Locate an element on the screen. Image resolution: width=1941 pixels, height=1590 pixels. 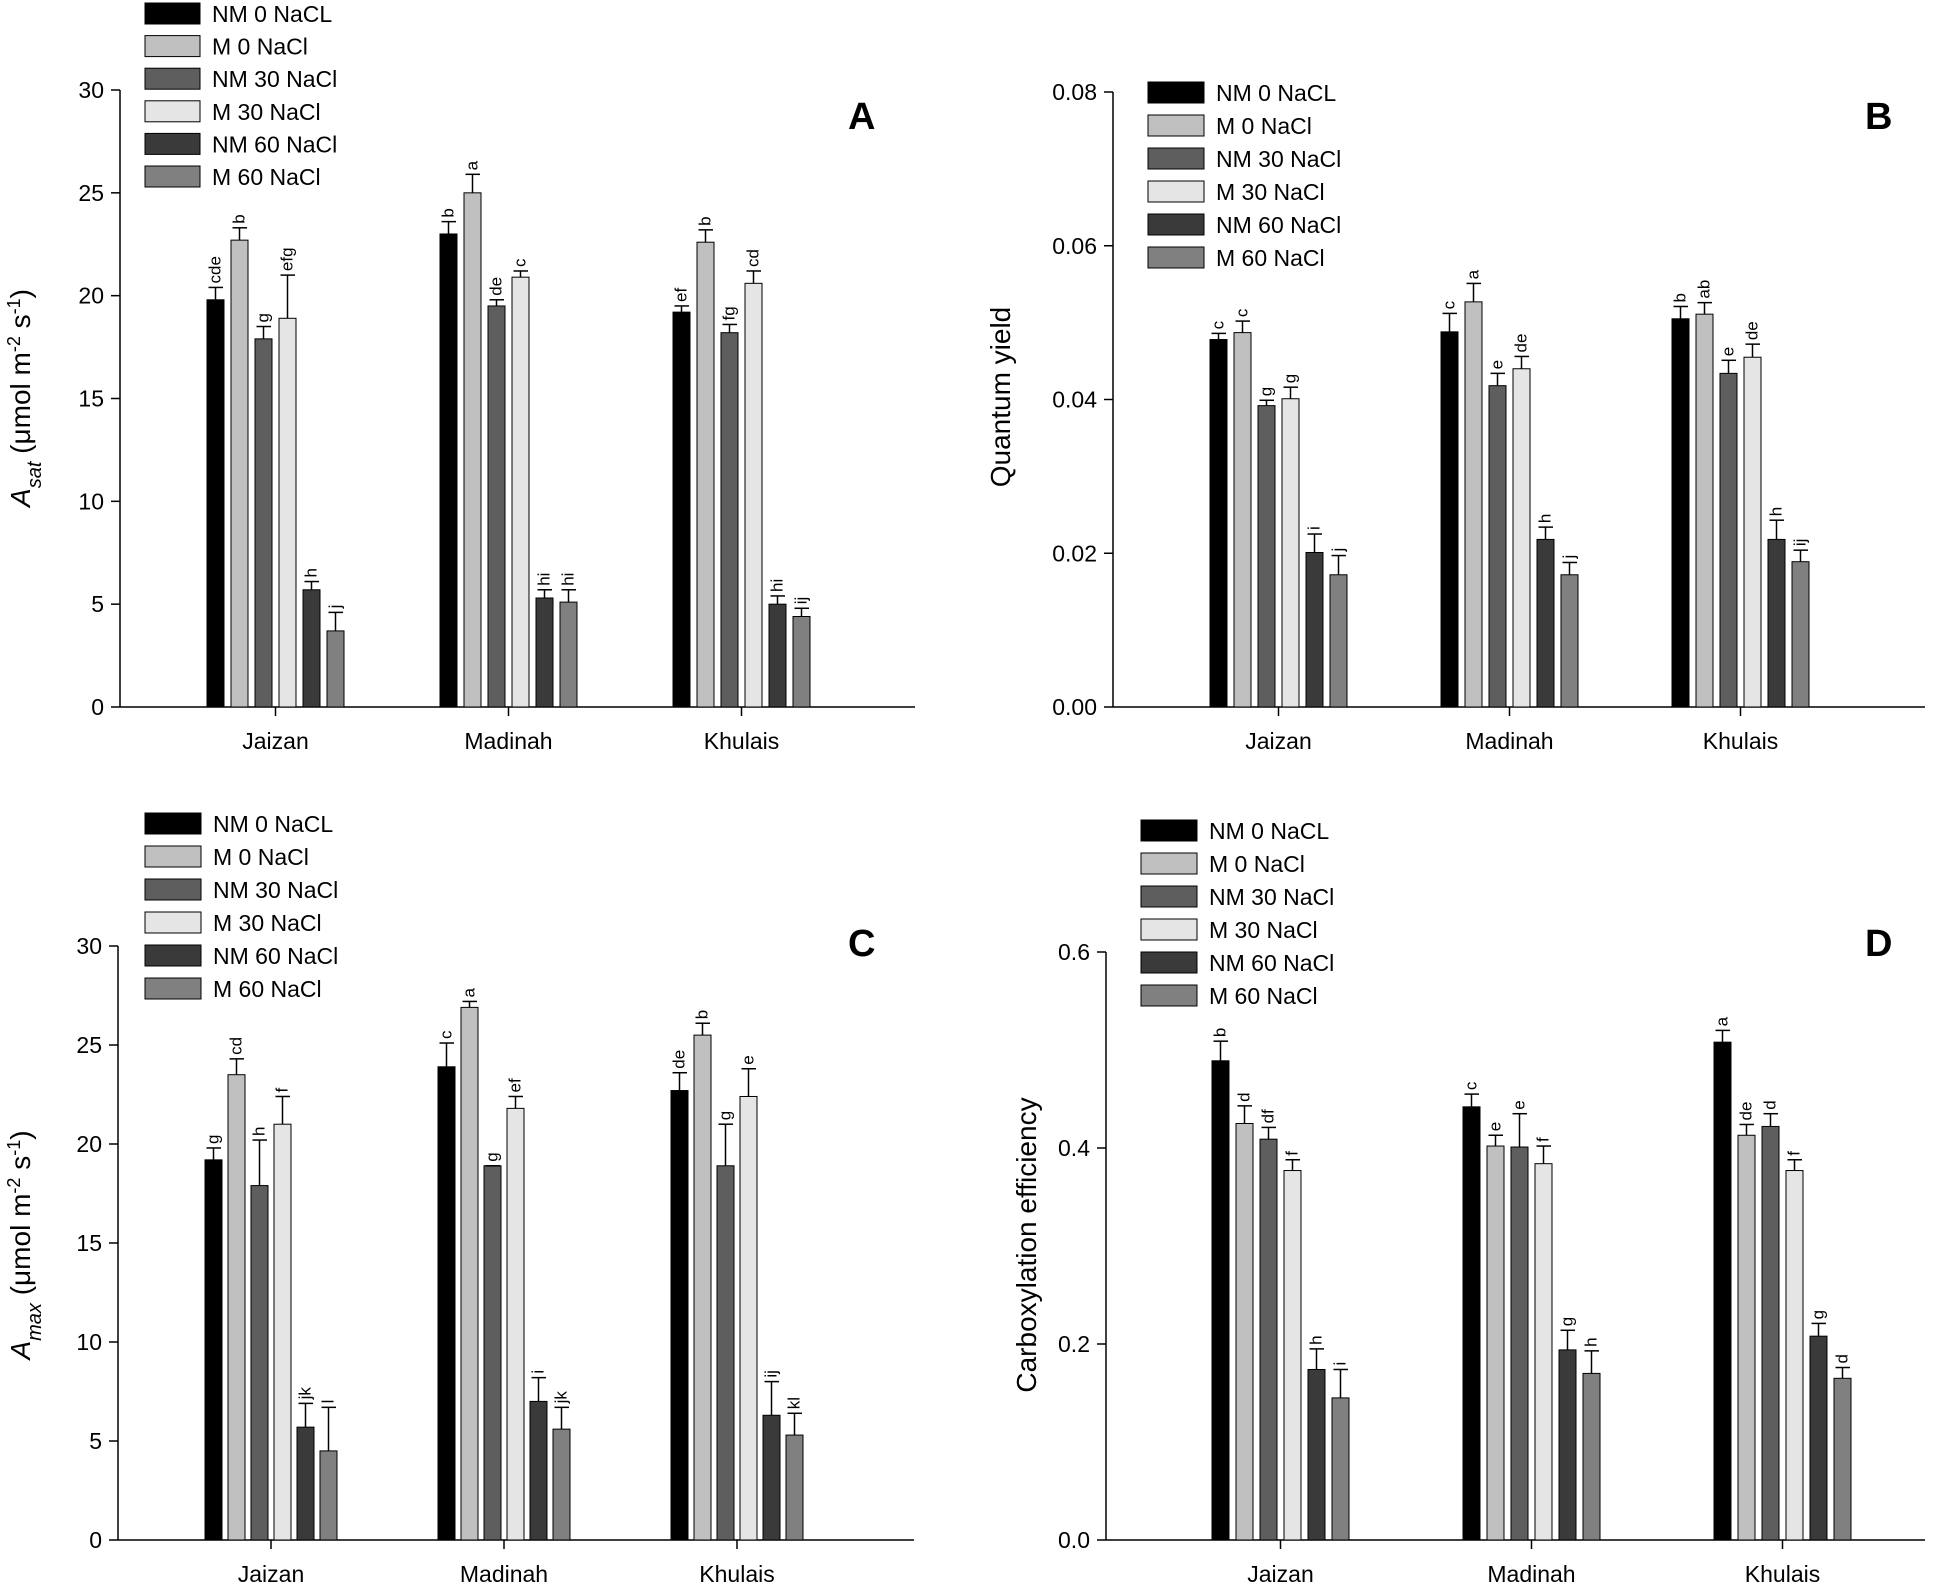
y-axis-title-part: sat is located at coordinates (35, 474).